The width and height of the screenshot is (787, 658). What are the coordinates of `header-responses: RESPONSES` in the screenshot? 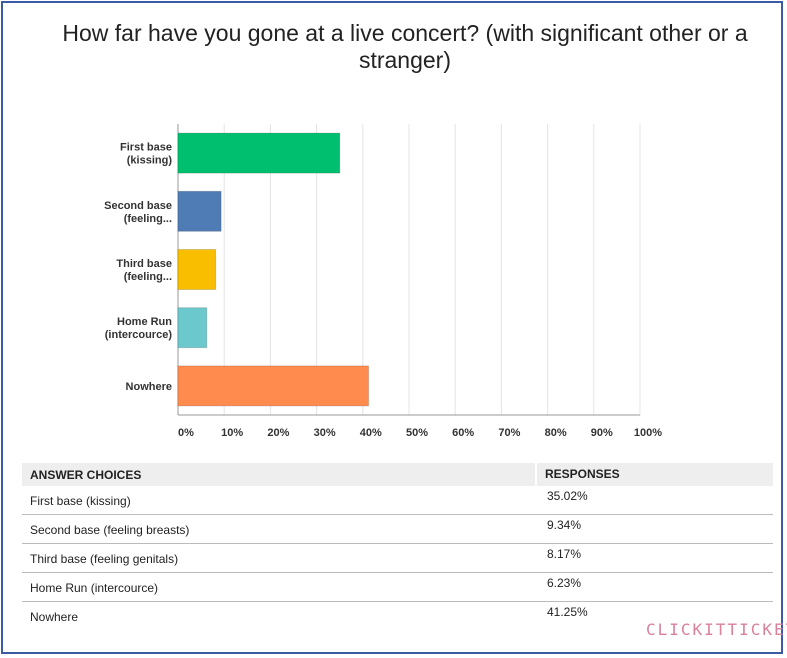 It's located at (654, 474).